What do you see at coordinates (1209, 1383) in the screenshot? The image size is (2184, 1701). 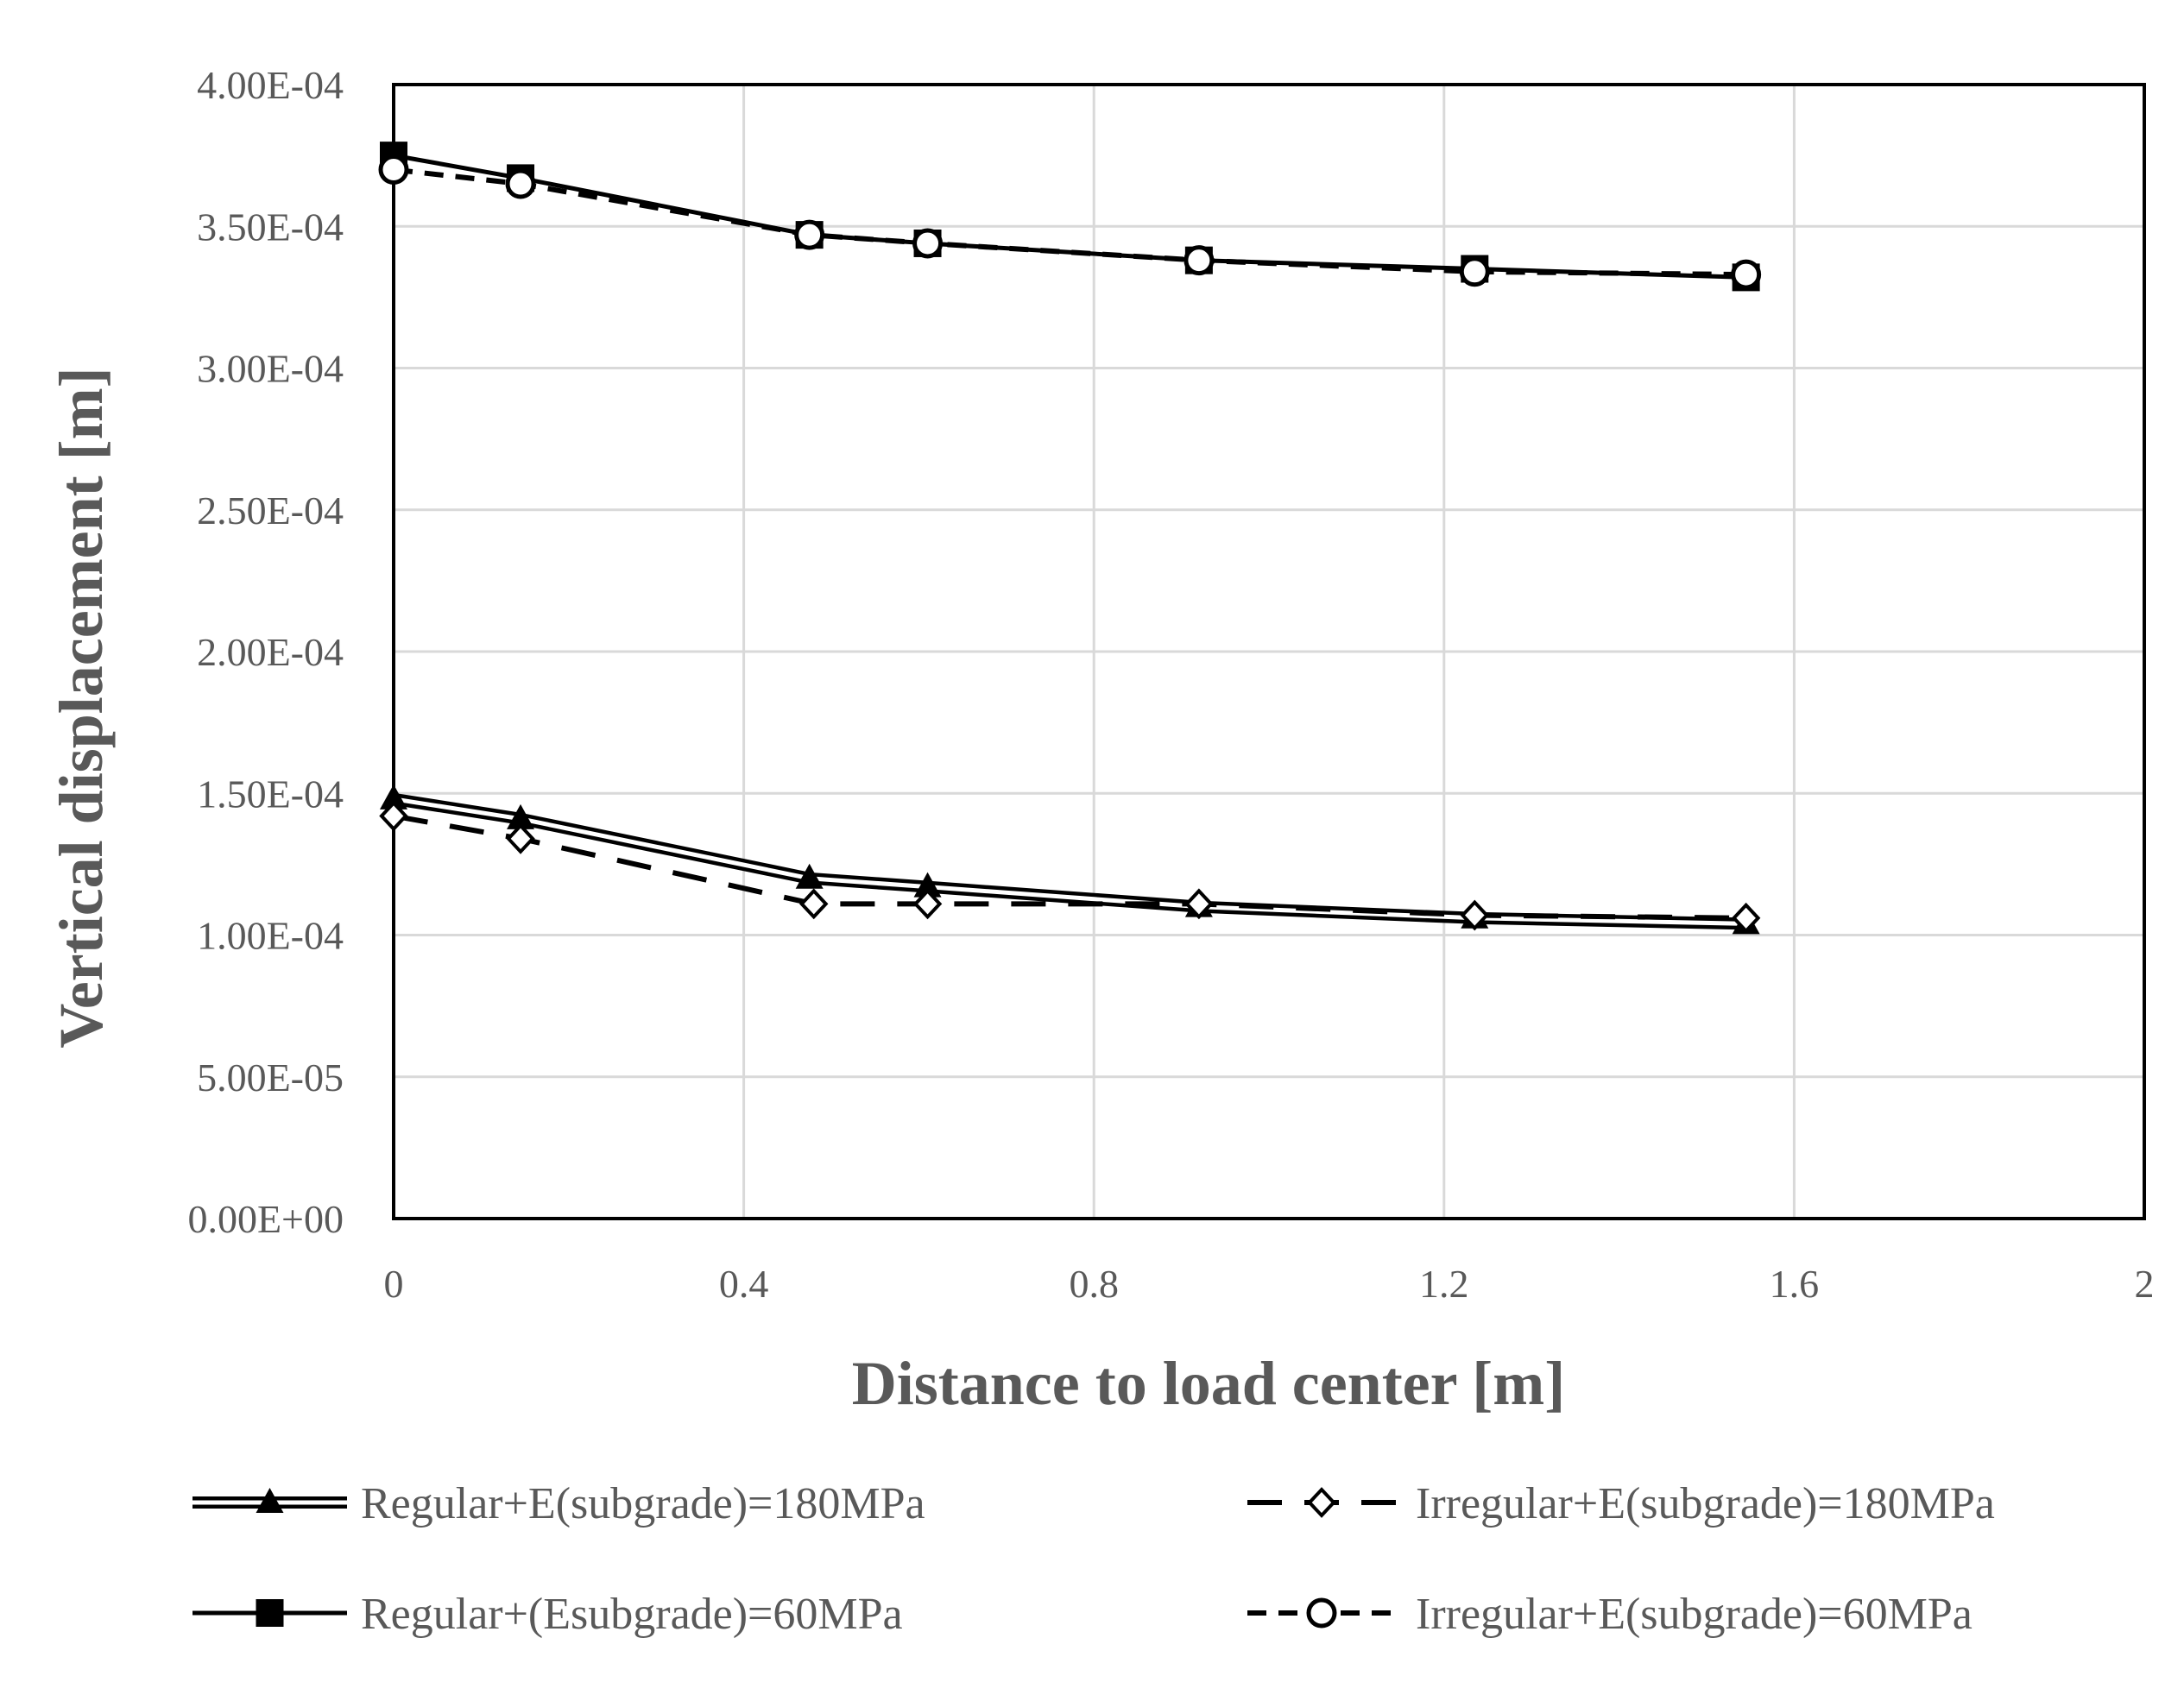 I see `x-axis-title: Distance to load center [m]` at bounding box center [1209, 1383].